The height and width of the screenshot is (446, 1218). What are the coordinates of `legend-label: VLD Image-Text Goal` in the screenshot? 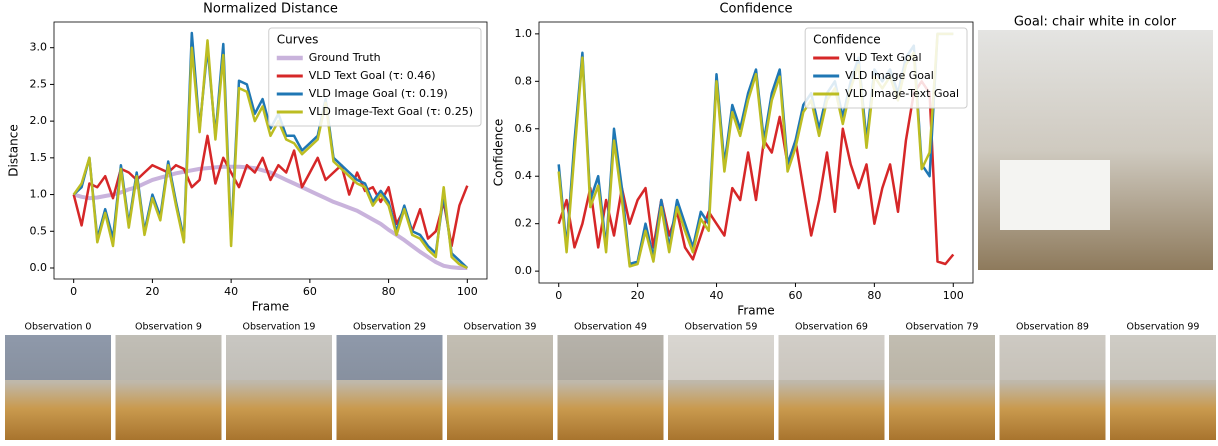 It's located at (902, 93).